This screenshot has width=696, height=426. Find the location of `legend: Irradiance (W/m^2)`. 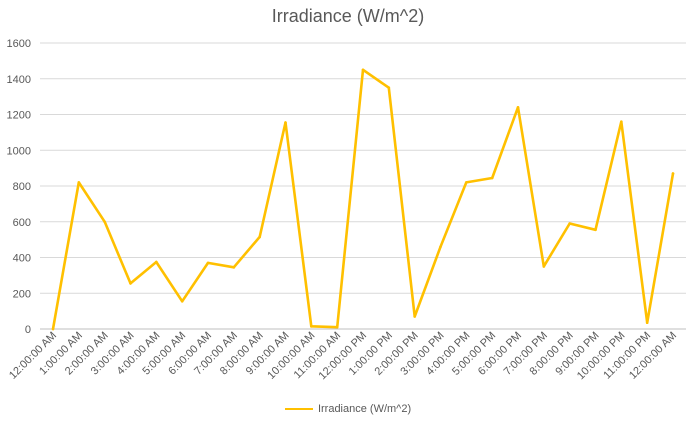

legend: Irradiance (W/m^2) is located at coordinates (348, 409).